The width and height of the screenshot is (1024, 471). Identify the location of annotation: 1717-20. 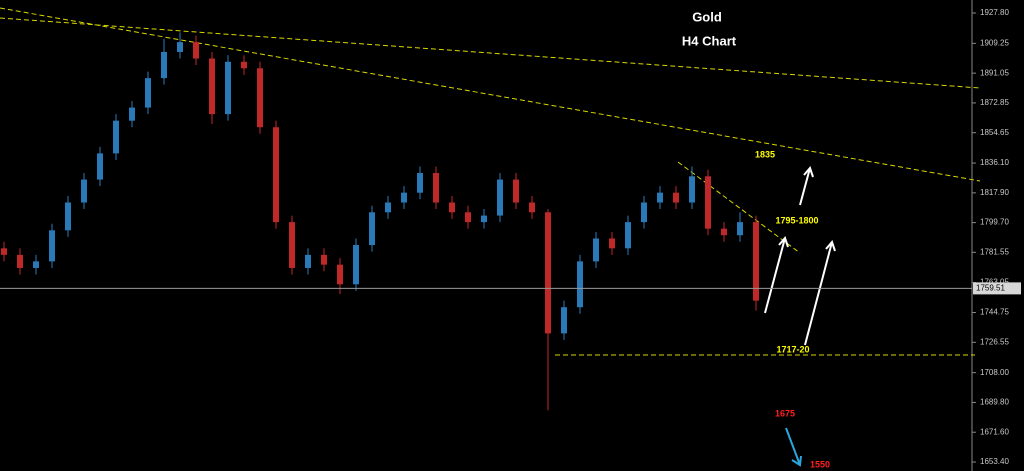
(792, 349).